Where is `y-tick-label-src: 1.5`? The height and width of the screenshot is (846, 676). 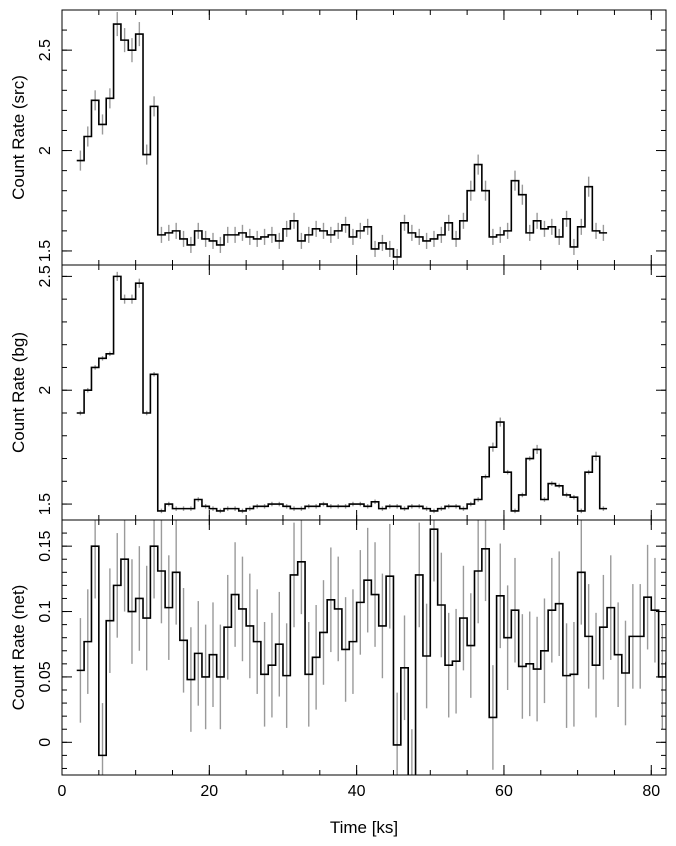 y-tick-label-src: 1.5 is located at coordinates (45, 251).